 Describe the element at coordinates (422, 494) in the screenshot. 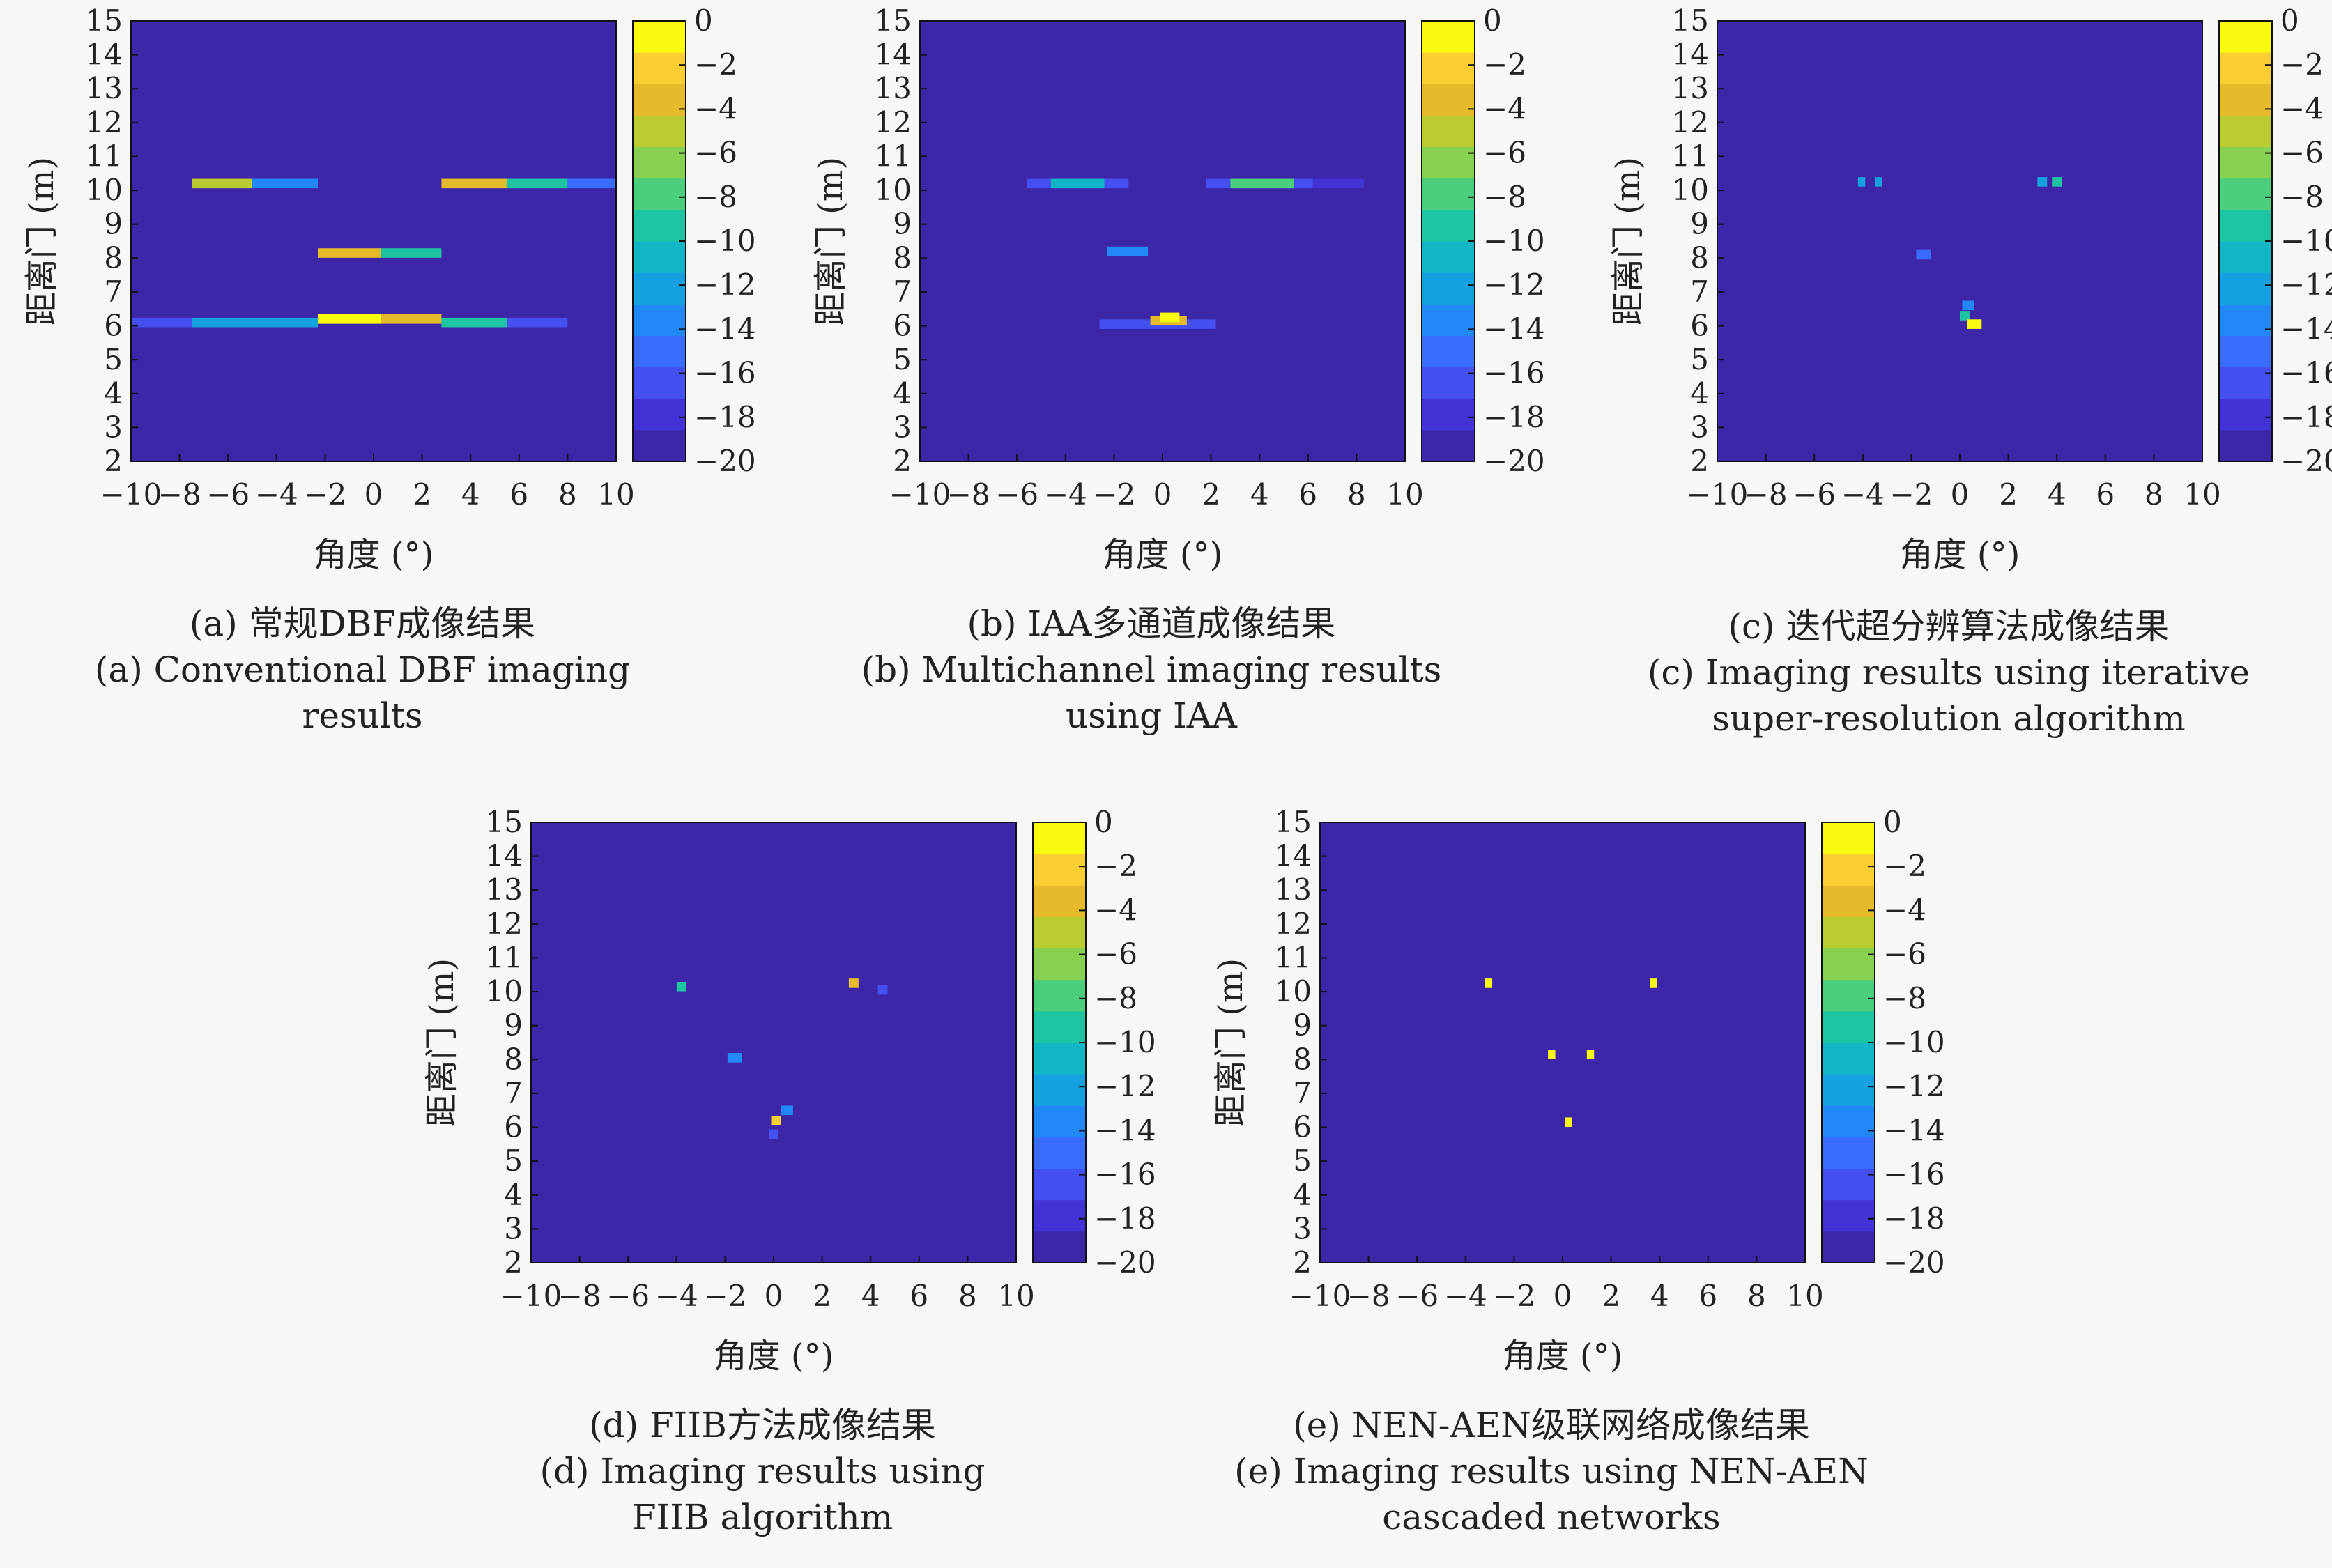

I see `x-tick-label: 2` at that location.